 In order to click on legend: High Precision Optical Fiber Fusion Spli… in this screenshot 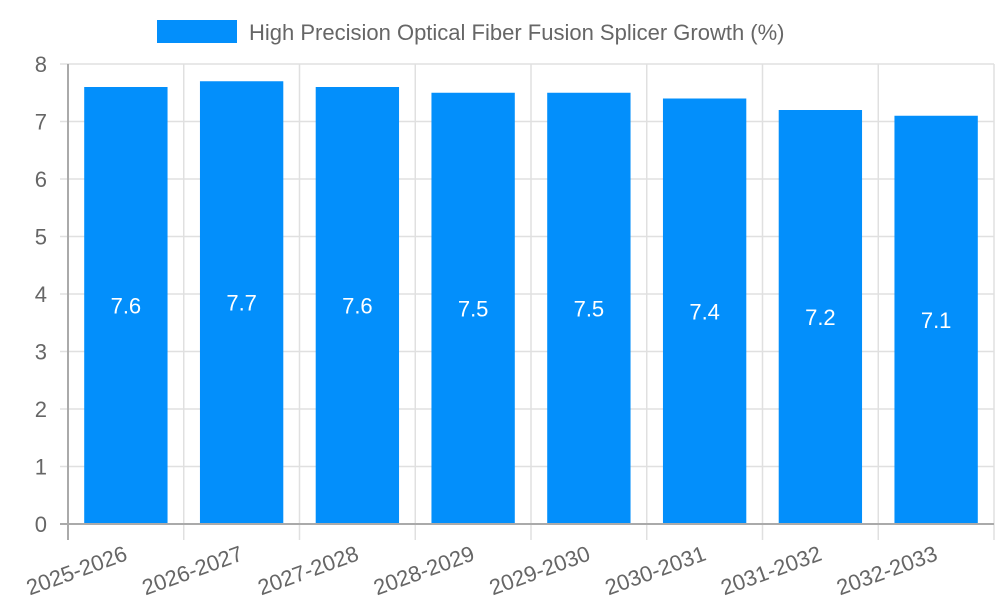, I will do `click(471, 32)`.